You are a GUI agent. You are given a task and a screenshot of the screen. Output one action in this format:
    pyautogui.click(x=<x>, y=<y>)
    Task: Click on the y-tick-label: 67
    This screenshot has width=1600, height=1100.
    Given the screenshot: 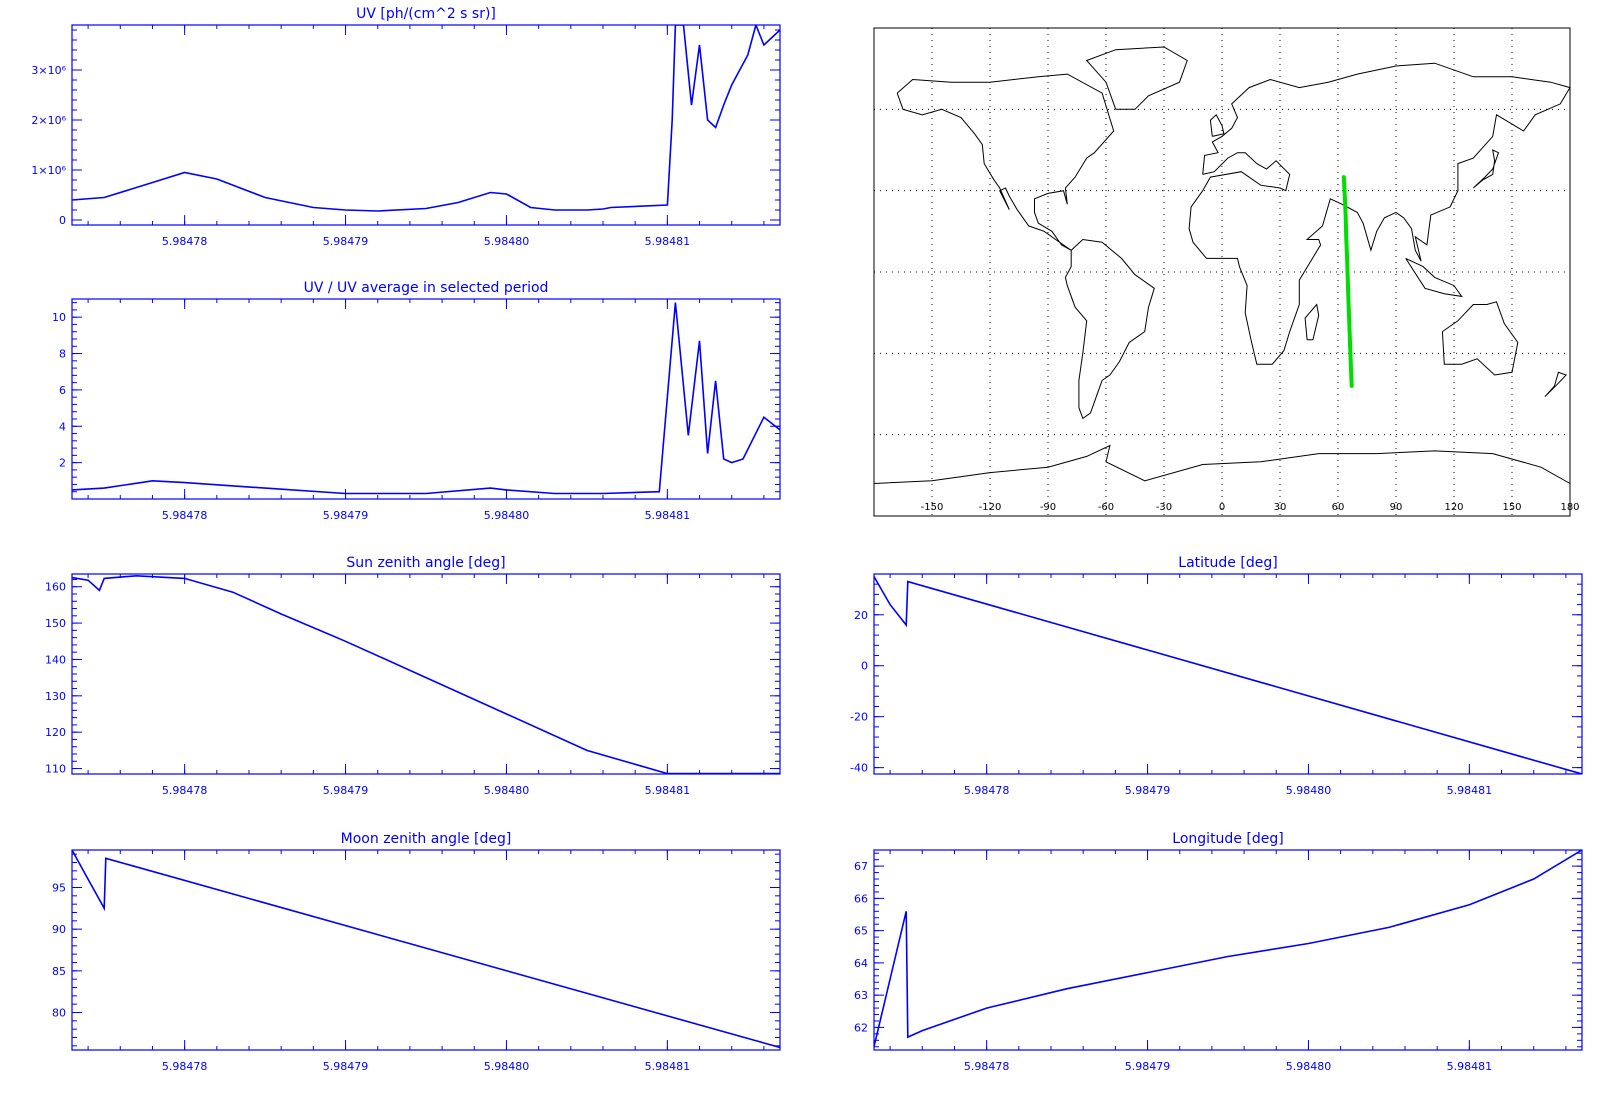 What is the action you would take?
    pyautogui.click(x=861, y=866)
    